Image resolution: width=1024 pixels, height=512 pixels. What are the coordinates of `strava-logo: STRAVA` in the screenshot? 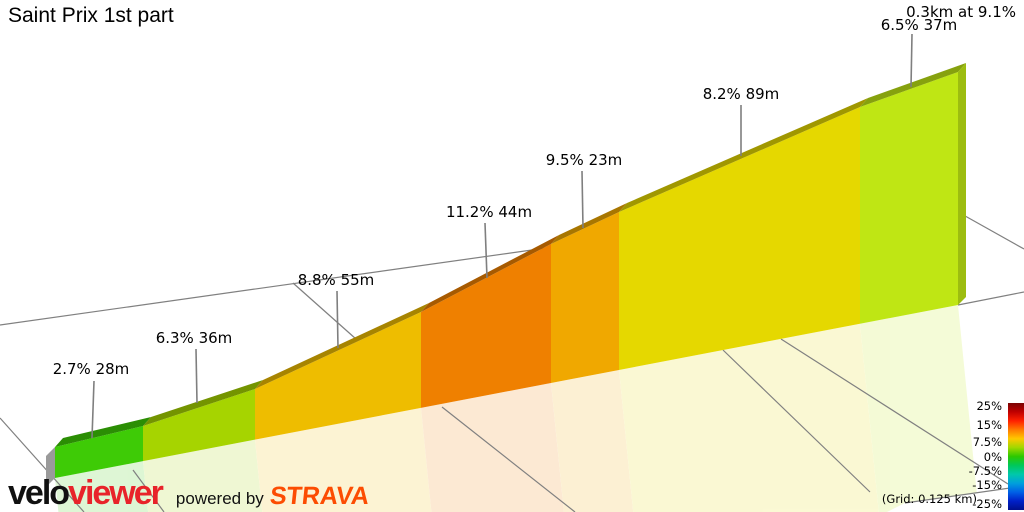 It's located at (319, 496).